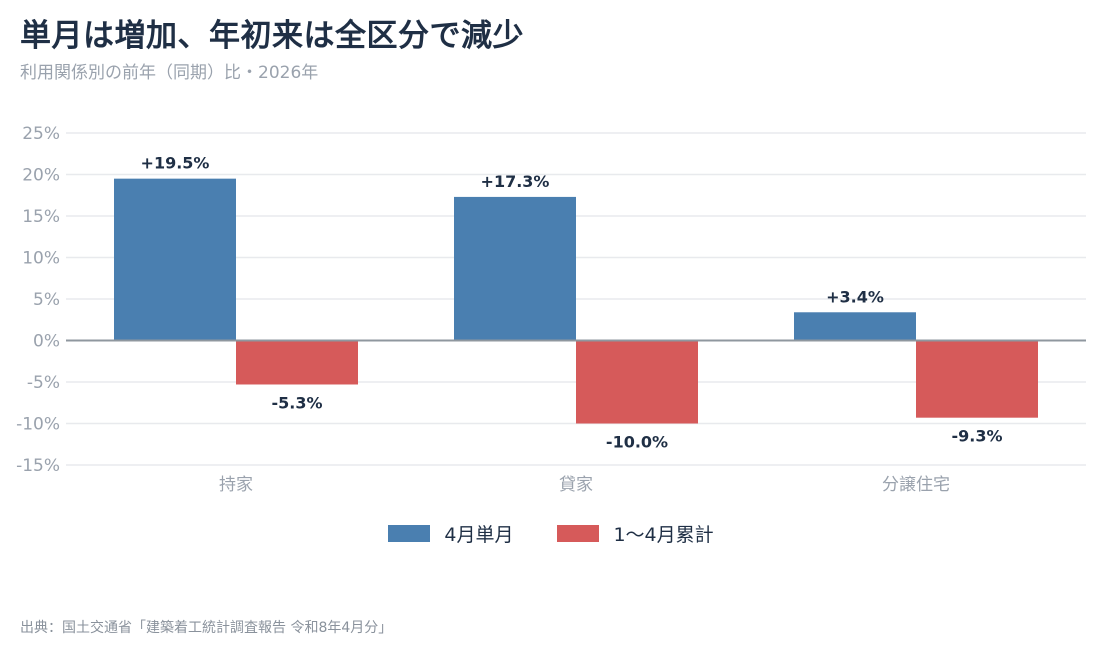  Describe the element at coordinates (578, 533) in the screenshot. I see `legend-swatch-cumulative` at that location.